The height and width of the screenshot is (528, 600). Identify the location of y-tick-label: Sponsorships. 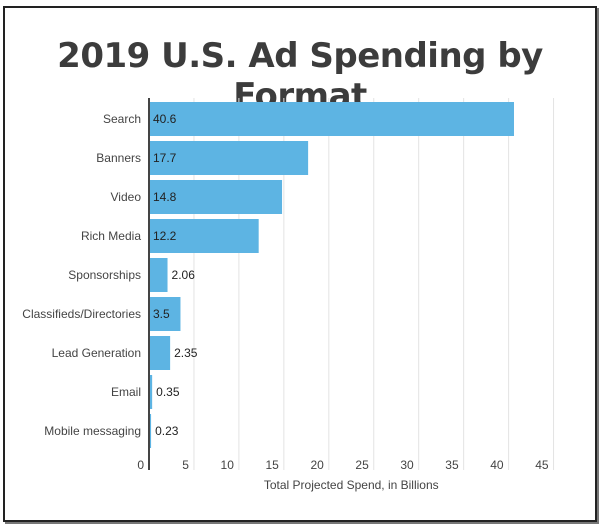
(104, 275).